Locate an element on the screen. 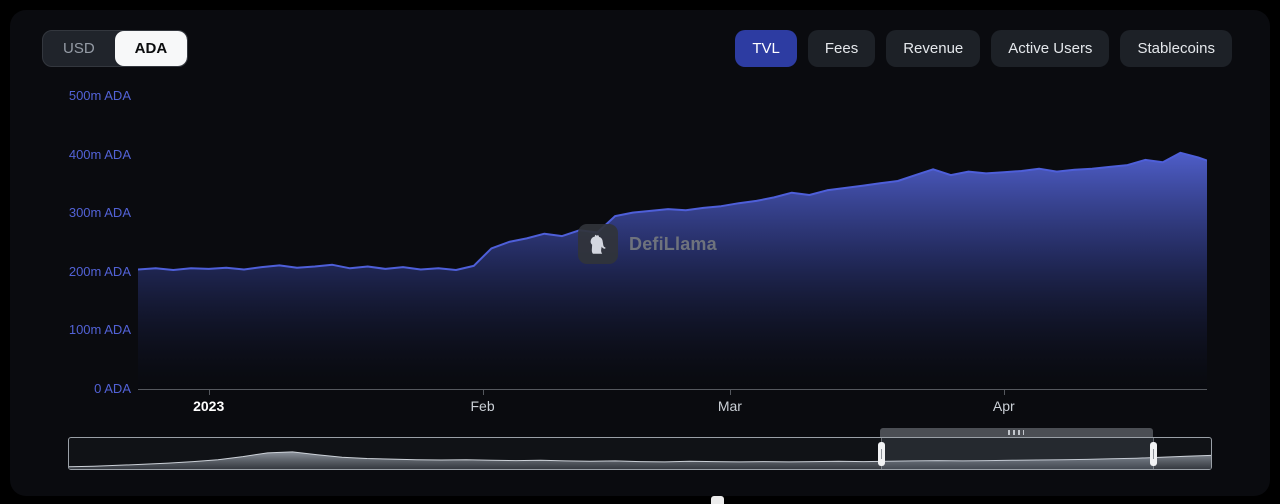 Image resolution: width=1280 pixels, height=504 pixels. navigator-area-fill is located at coordinates (640, 460).